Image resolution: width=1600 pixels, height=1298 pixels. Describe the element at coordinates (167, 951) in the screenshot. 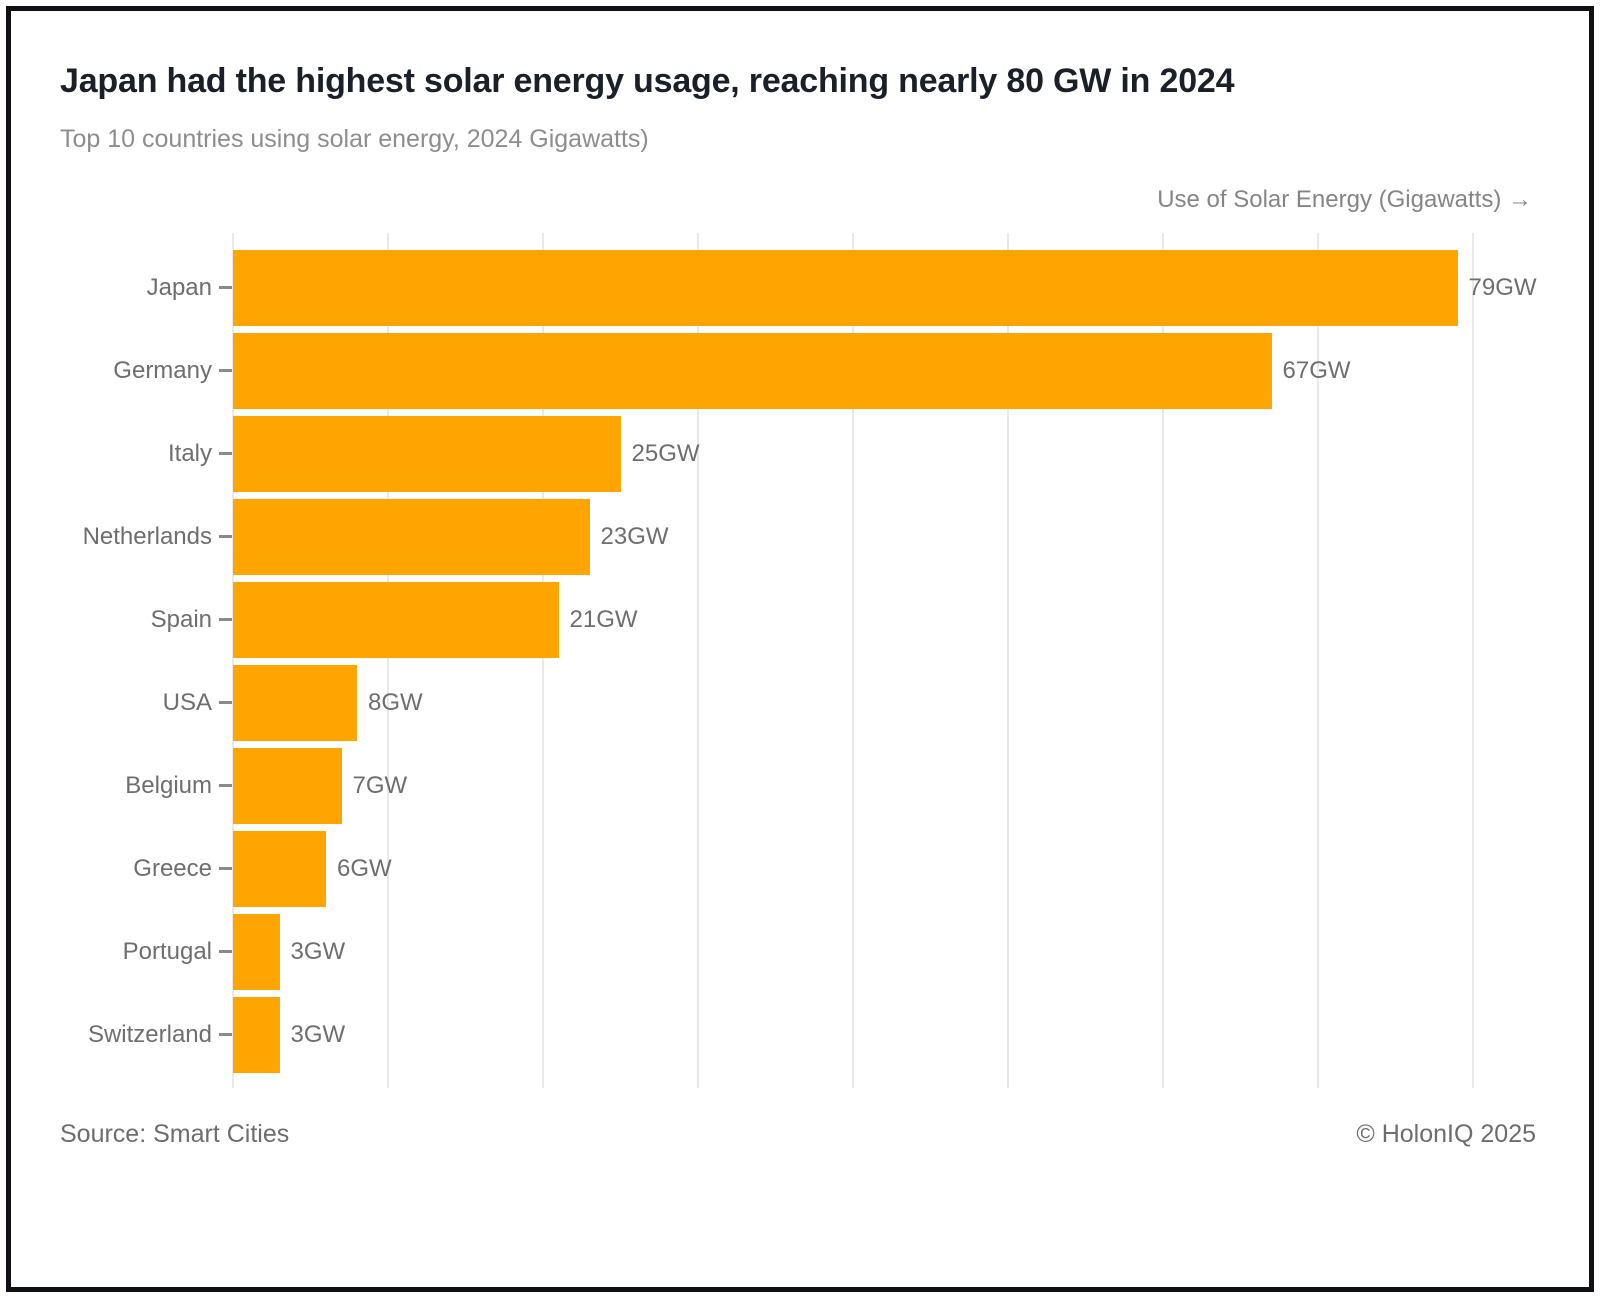

I see `category-label: Portugal` at that location.